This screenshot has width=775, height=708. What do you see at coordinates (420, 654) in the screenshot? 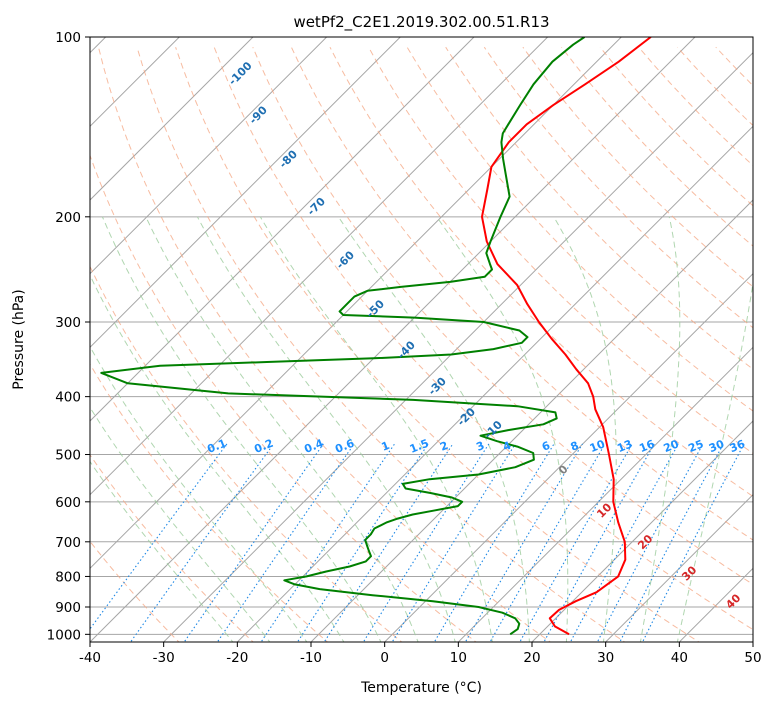
I see `x-axis-ticks: -40 -30 -20 -10 0 10 20 30 40 50` at bounding box center [420, 654].